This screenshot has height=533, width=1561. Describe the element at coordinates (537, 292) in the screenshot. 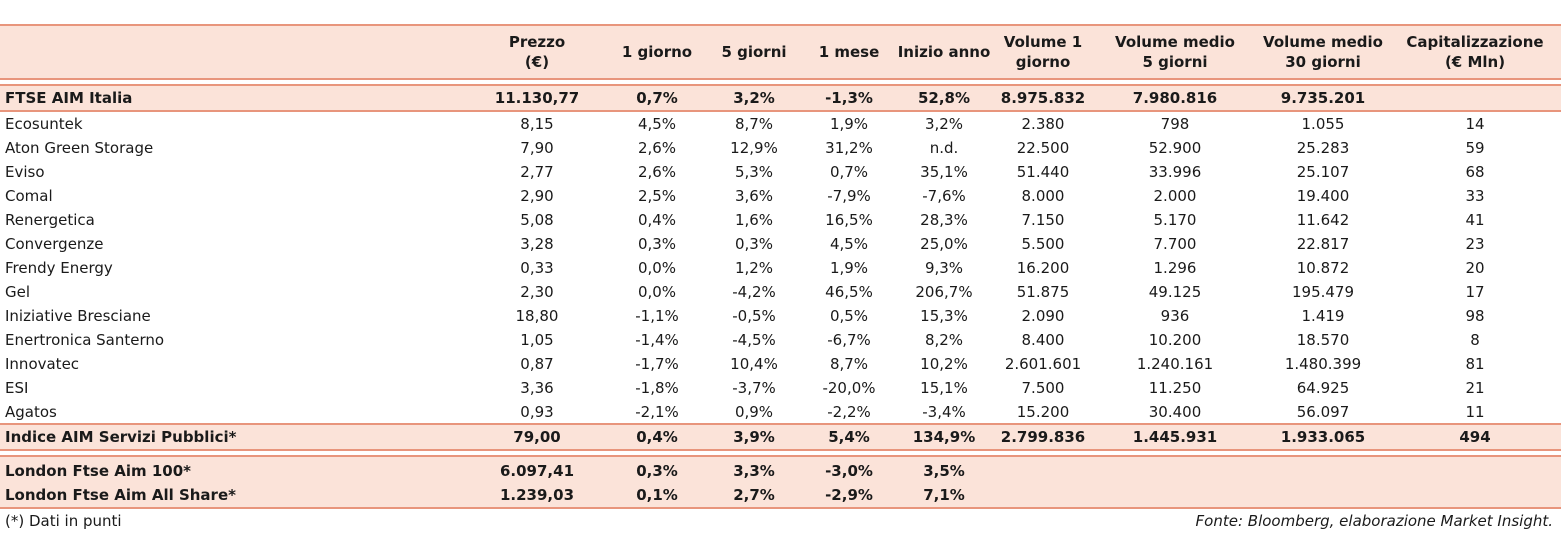

I see `table-cell: 2,30` at that location.